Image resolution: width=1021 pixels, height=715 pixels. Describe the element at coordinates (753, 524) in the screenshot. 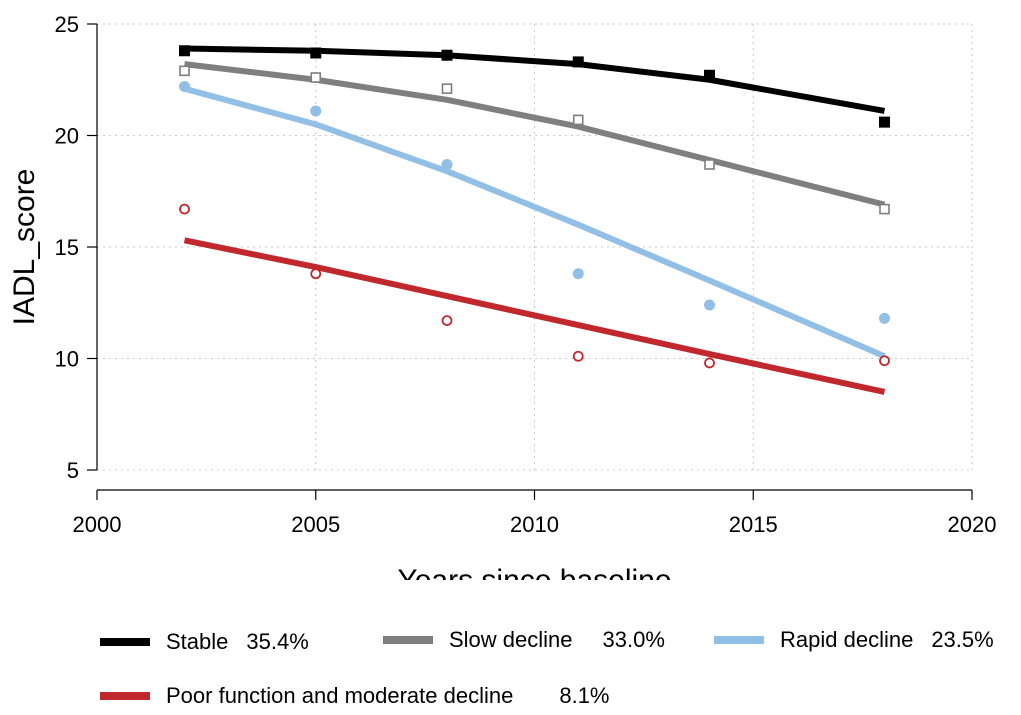

I see `x-tick-label-2015: 2015` at that location.